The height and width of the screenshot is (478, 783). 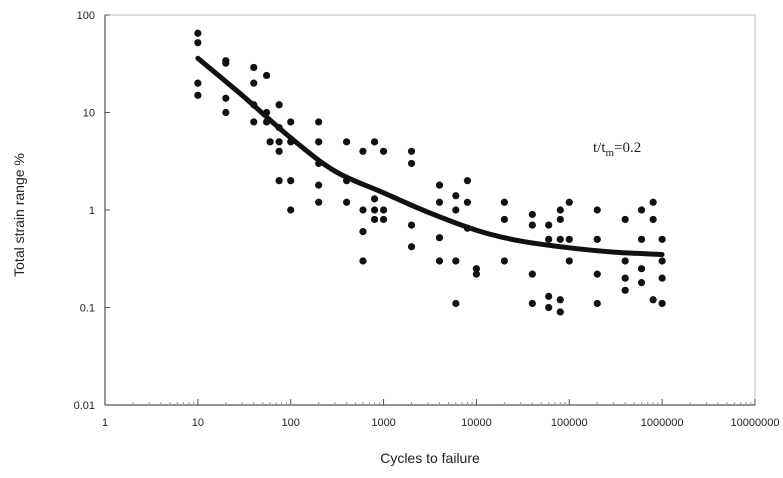 What do you see at coordinates (92, 211) in the screenshot?
I see `y-tick-label: 1` at bounding box center [92, 211].